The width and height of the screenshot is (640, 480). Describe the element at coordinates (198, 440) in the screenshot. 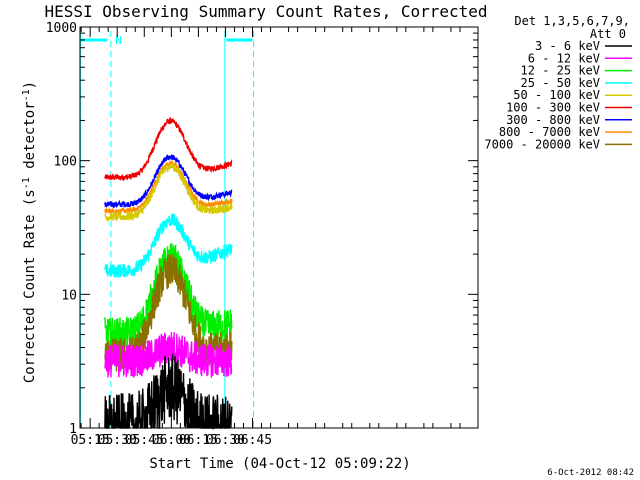

I see `x-tick-label: 06:15` at that location.